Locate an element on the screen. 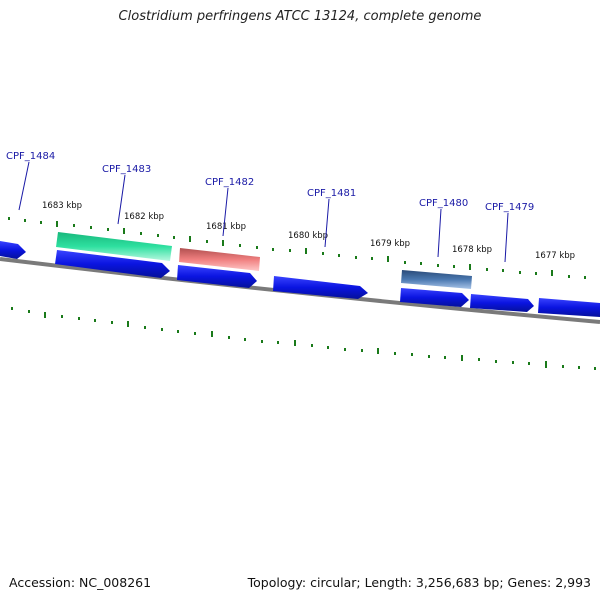 This screenshot has width=600, height=600. kbp-label: 1682 kbp is located at coordinates (144, 217).